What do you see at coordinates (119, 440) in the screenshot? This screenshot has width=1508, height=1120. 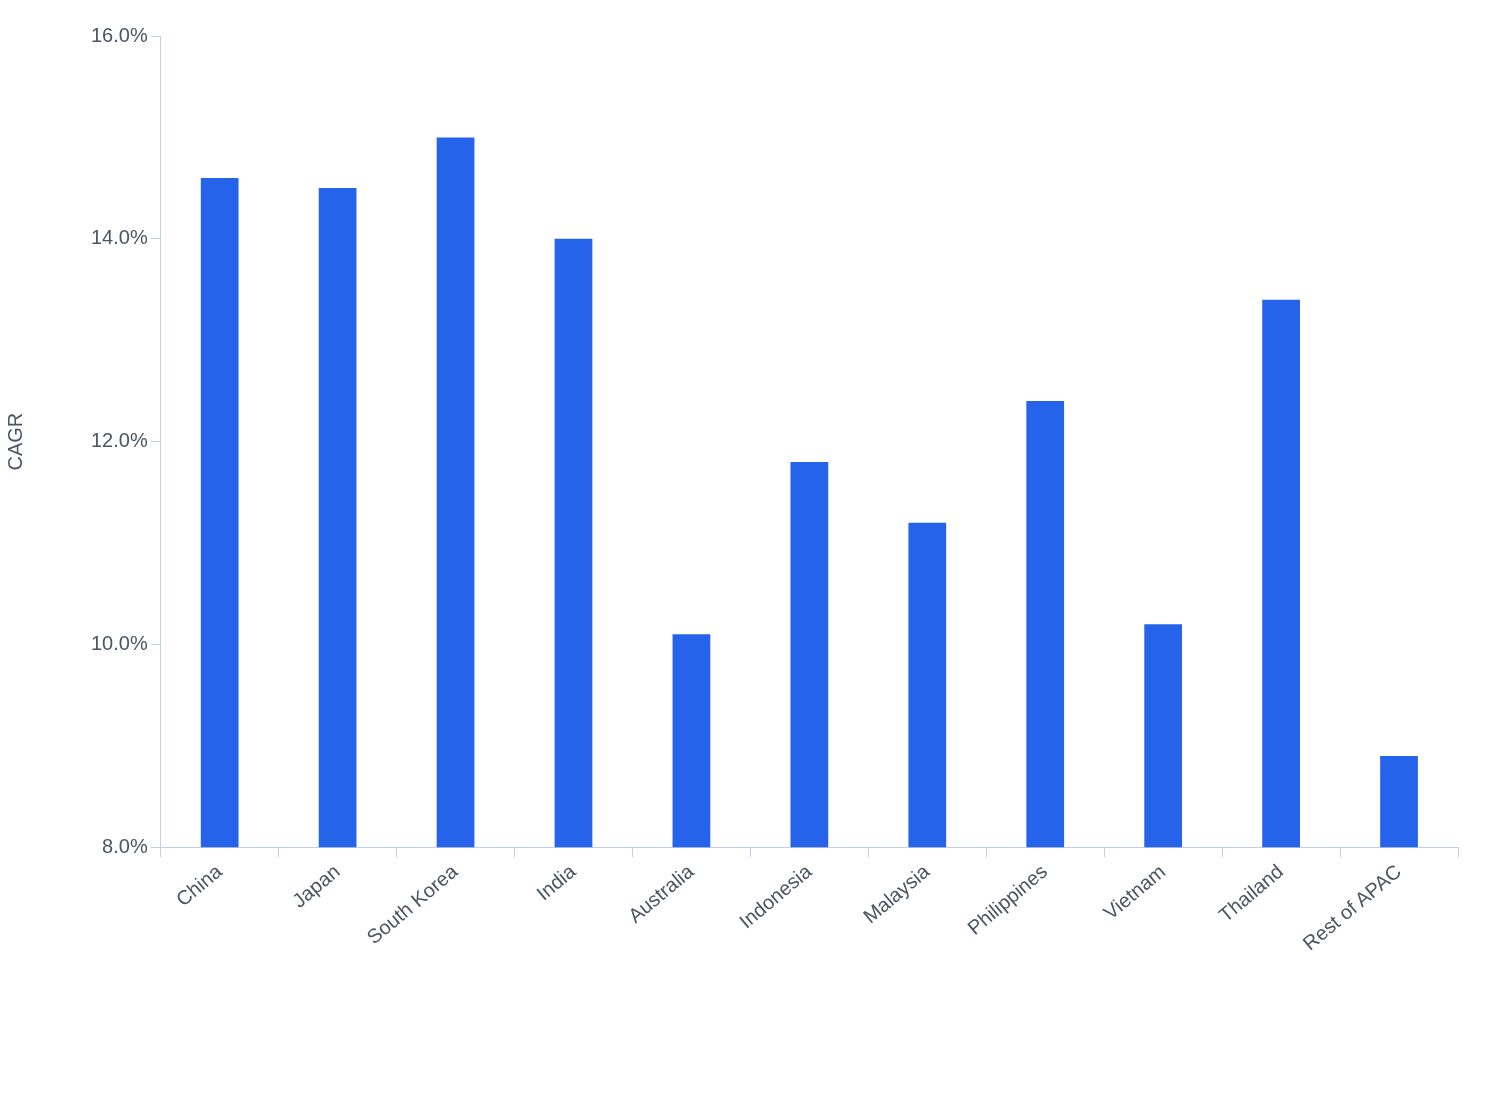 I see `y-tick-label: 12.0%` at bounding box center [119, 440].